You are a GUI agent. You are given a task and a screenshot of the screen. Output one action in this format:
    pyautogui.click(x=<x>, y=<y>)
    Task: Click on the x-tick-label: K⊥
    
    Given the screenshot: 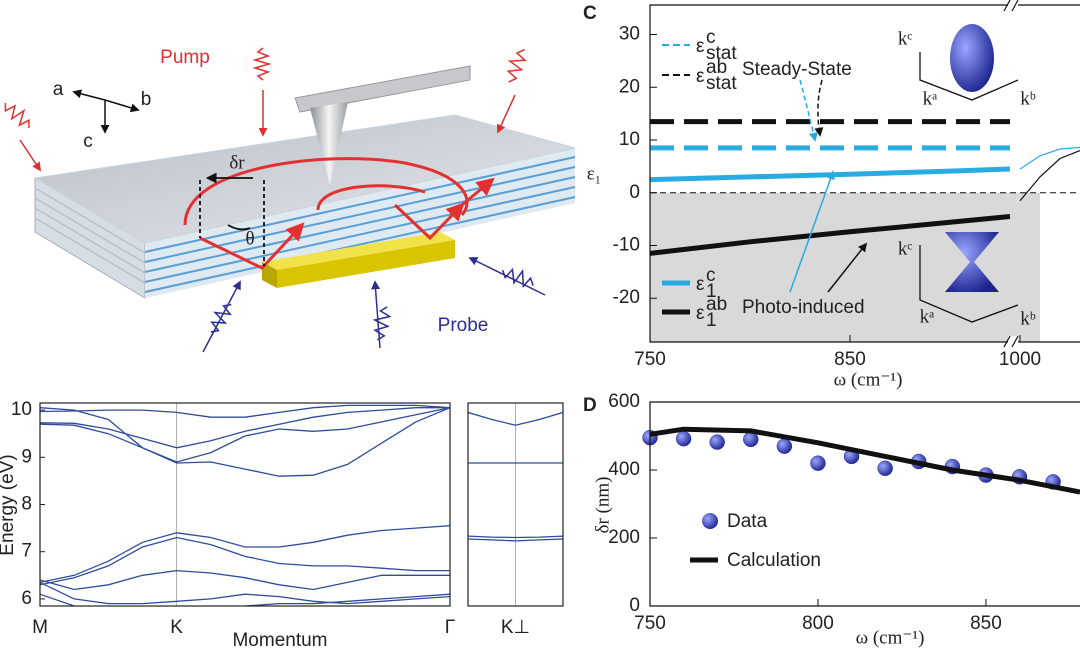 What is the action you would take?
    pyautogui.click(x=515, y=627)
    